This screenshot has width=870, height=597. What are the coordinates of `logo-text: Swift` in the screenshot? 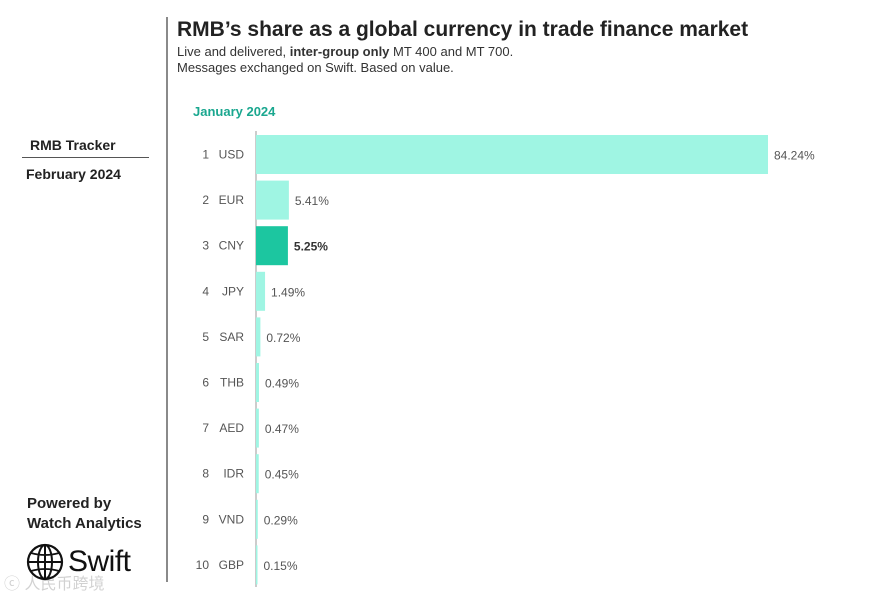 It's located at (99, 561).